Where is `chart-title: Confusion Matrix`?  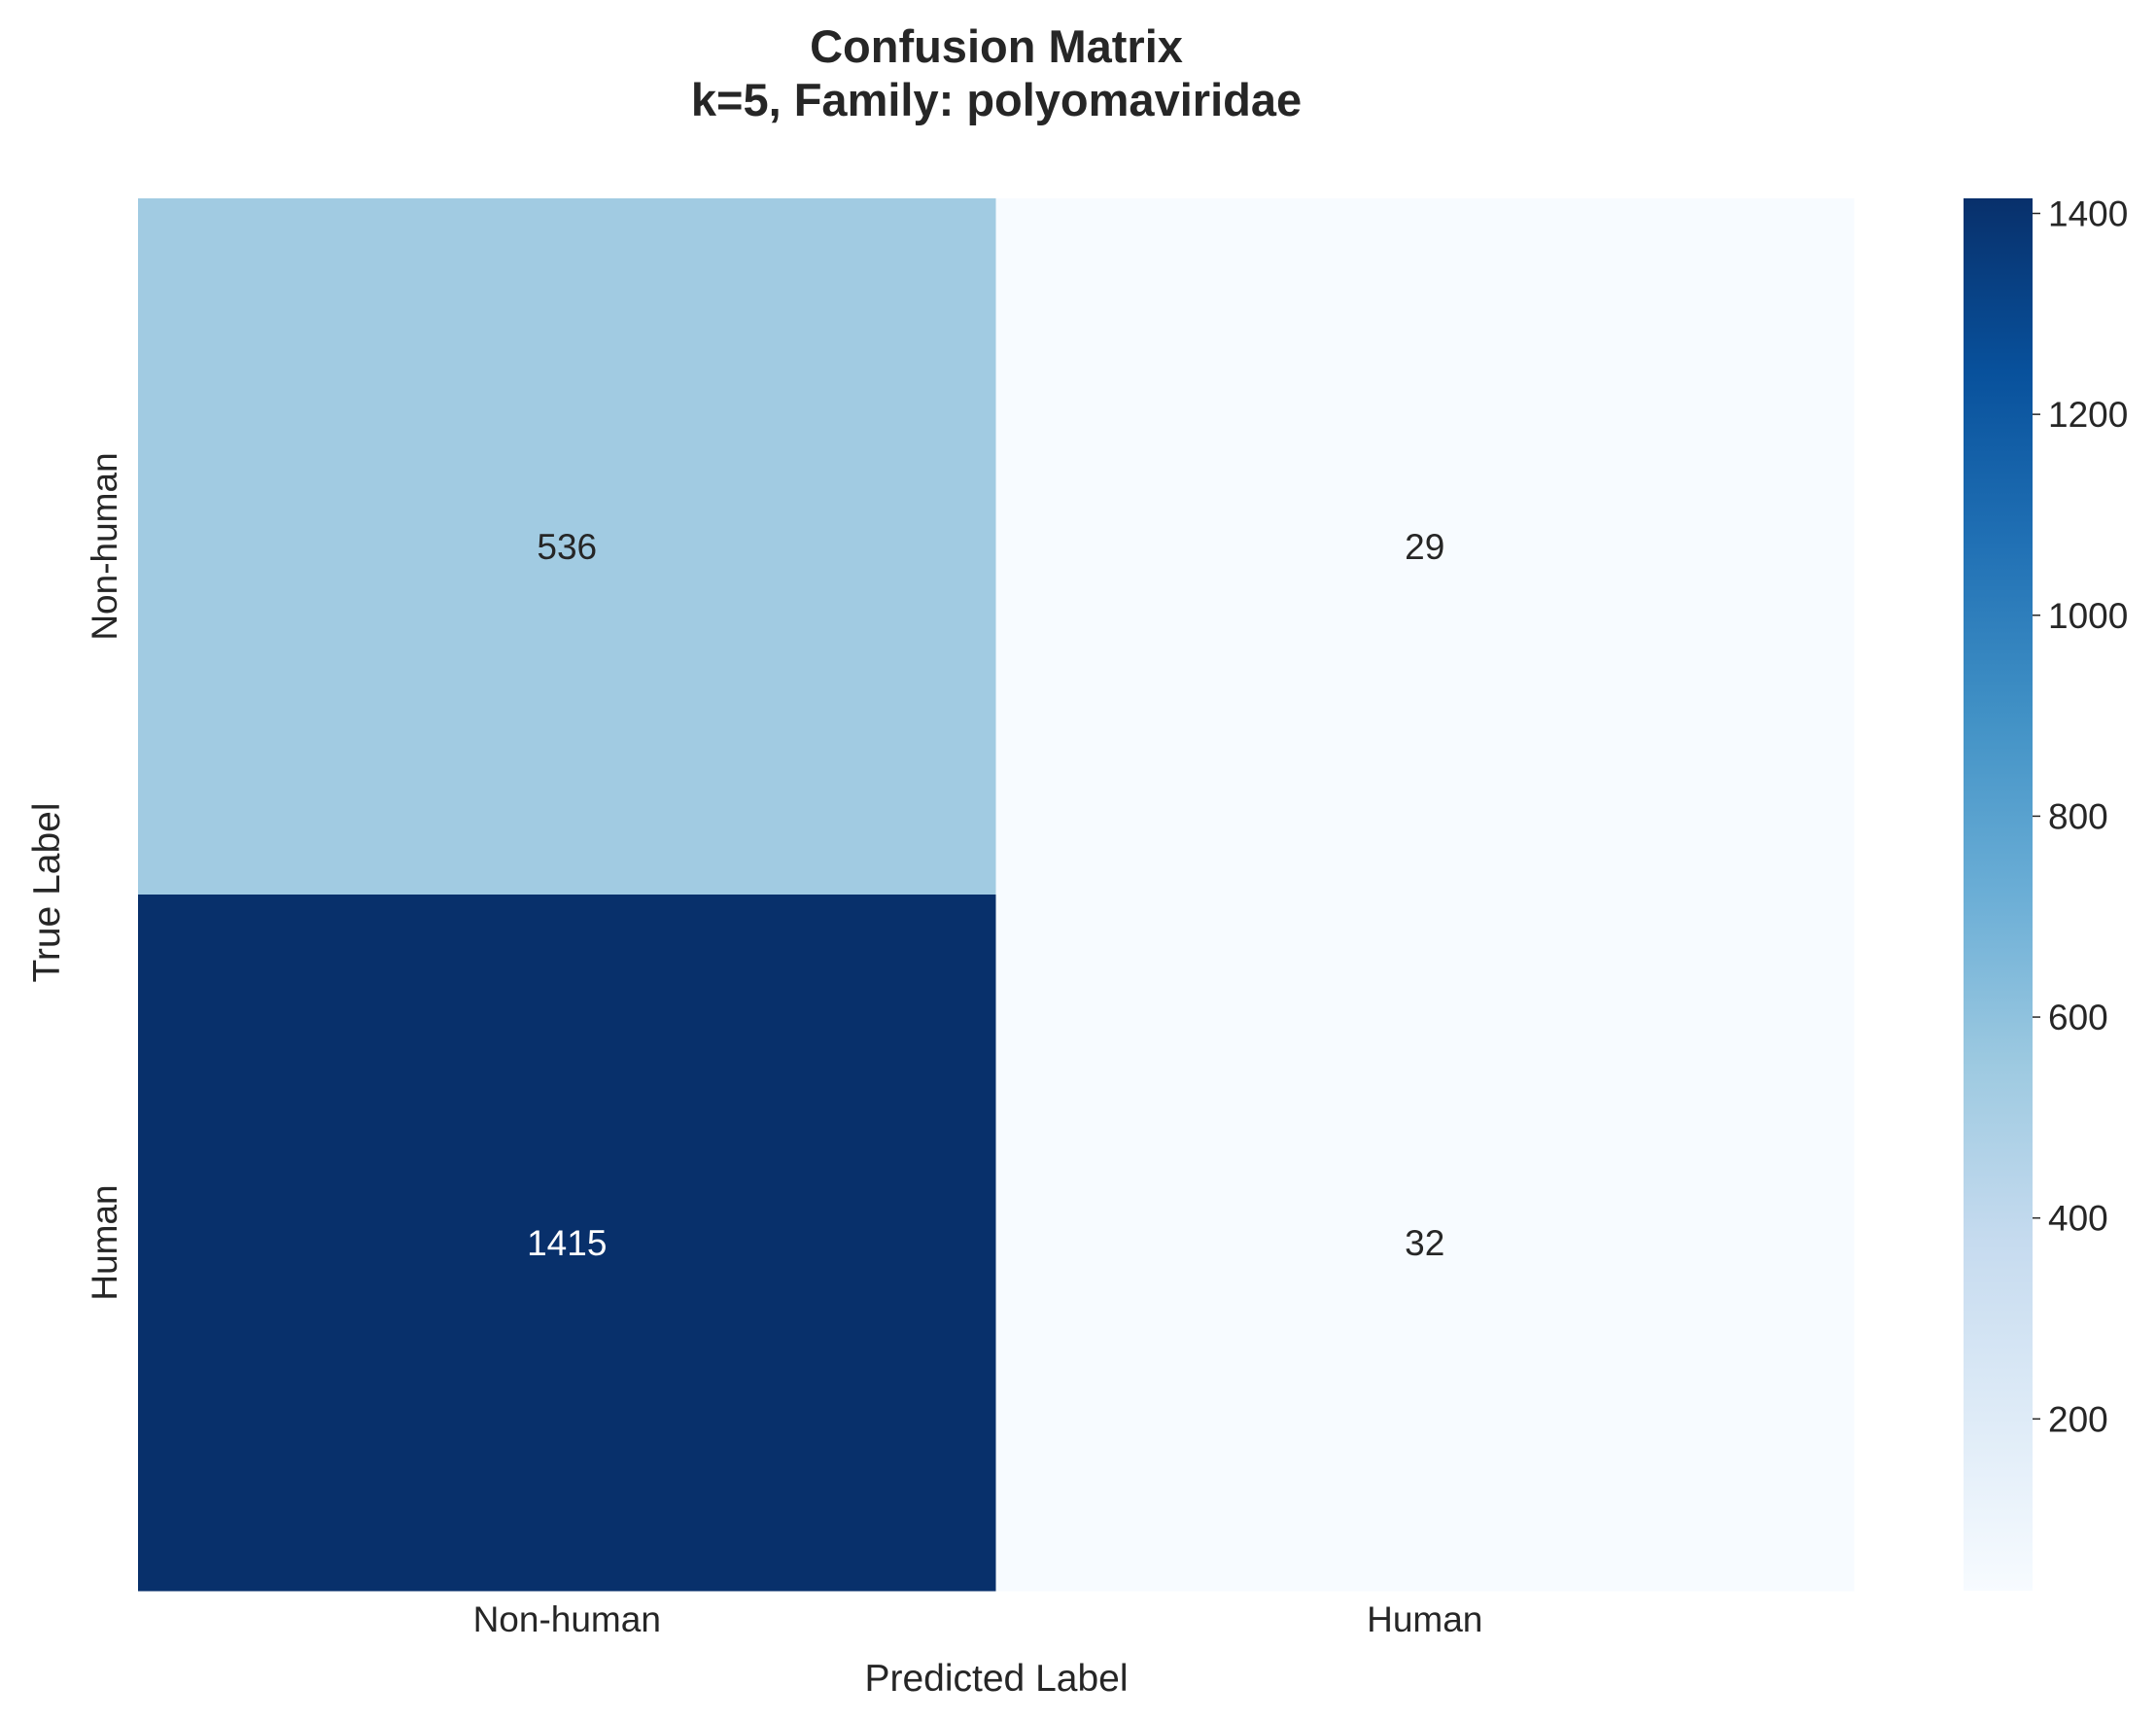 chart-title: Confusion Matrix is located at coordinates (996, 46).